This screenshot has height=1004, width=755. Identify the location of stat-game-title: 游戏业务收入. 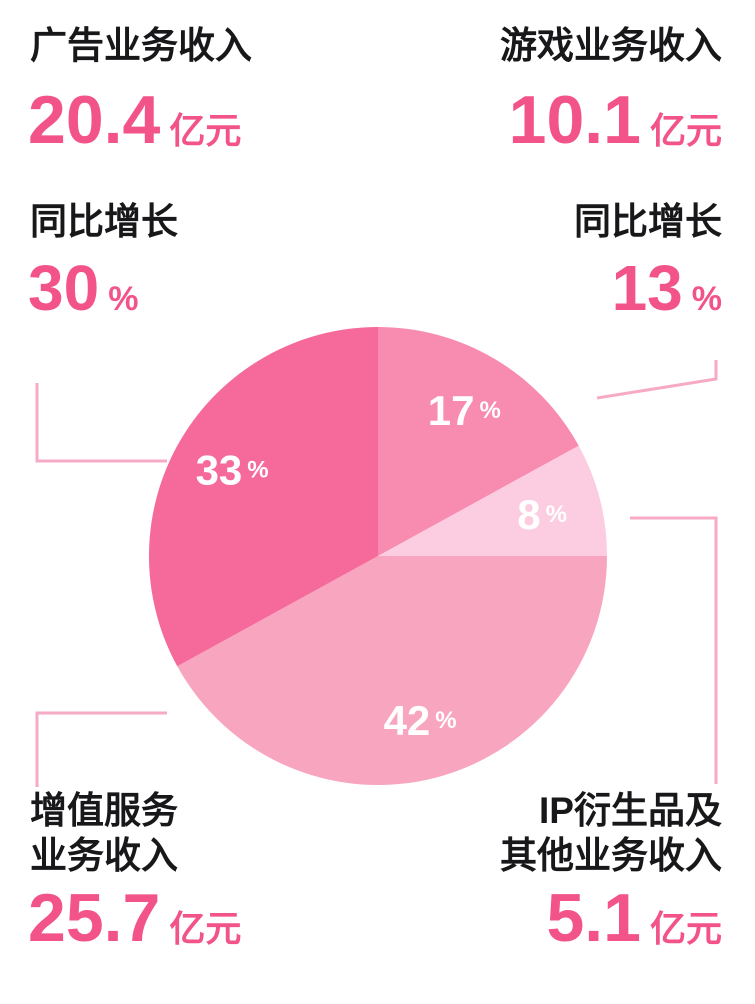
(611, 45).